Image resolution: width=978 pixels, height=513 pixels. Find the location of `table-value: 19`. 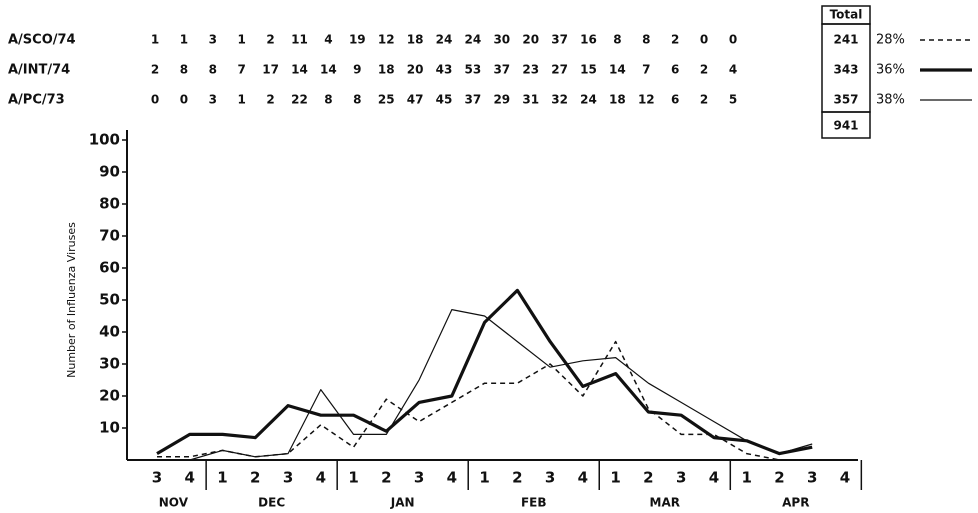

table-value: 19 is located at coordinates (357, 40).